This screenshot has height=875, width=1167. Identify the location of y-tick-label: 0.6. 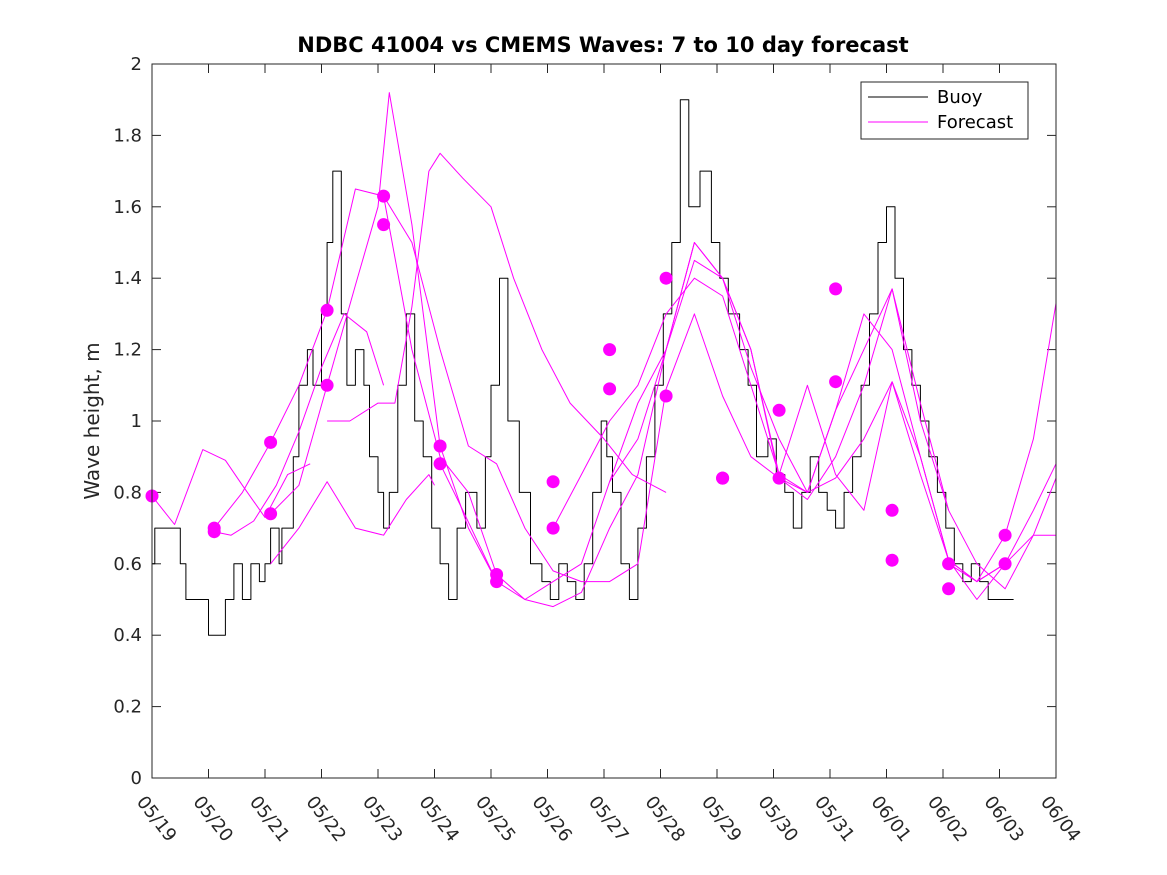
(127, 564).